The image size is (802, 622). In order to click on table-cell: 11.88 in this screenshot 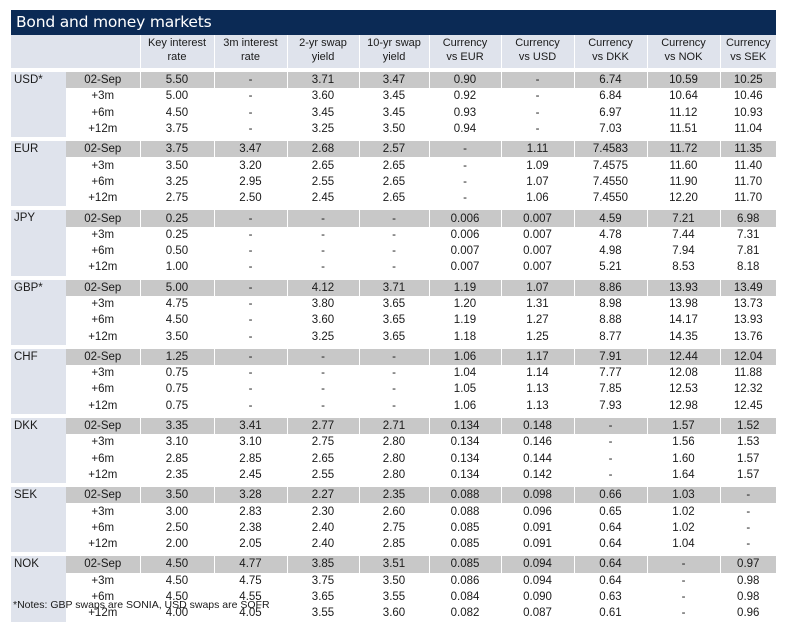, I will do `click(747, 373)`.